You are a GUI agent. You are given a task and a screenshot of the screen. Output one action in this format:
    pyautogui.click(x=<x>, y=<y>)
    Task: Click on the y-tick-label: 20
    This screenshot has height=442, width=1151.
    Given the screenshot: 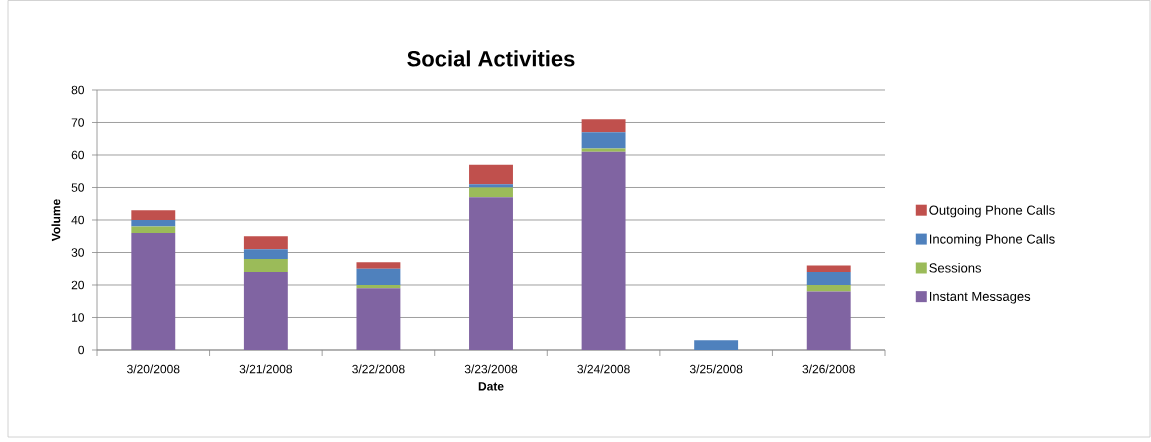 What is the action you would take?
    pyautogui.click(x=78, y=285)
    